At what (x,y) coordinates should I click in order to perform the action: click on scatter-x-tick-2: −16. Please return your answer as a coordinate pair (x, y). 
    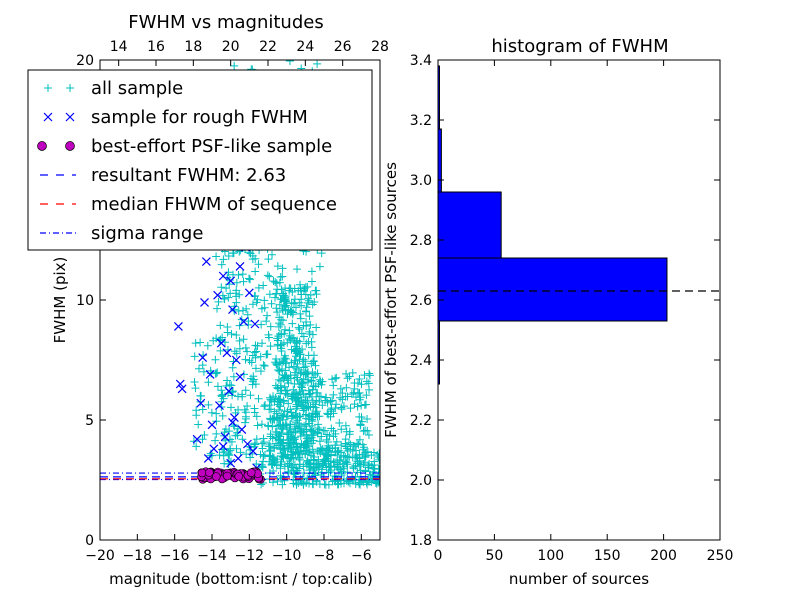
    Looking at the image, I should click on (175, 556).